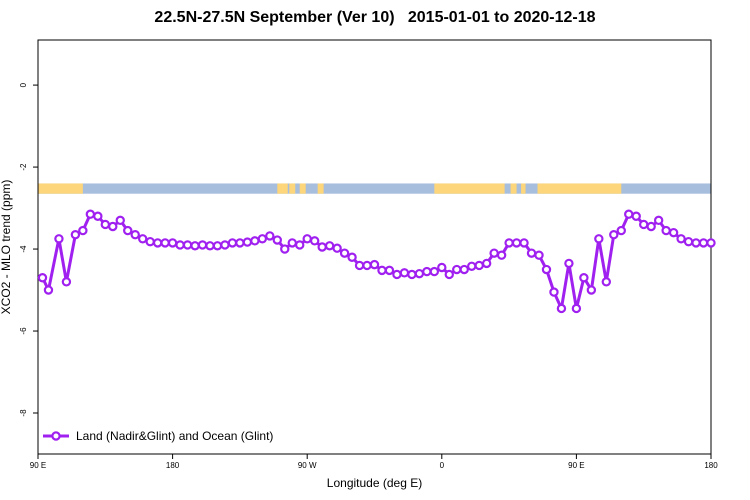 This screenshot has height=500, width=750. I want to click on y-tick-label: -6, so click(23, 331).